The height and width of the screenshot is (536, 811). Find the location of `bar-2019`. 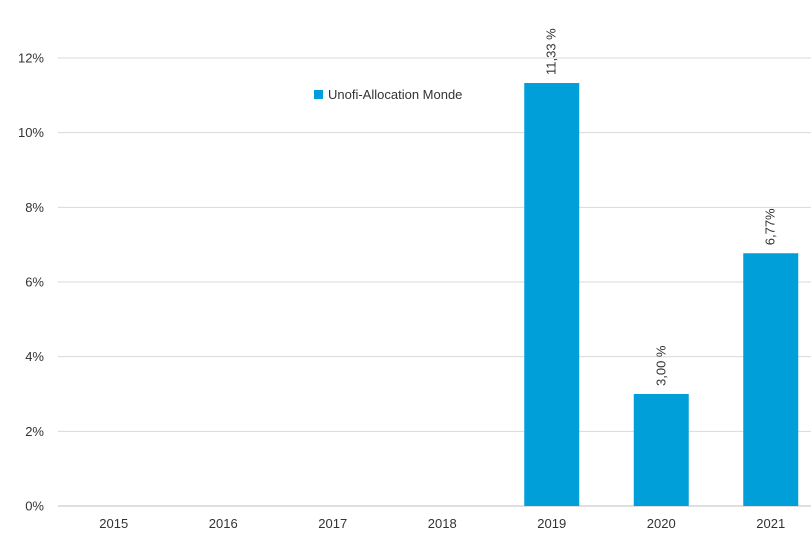

bar-2019 is located at coordinates (552, 294).